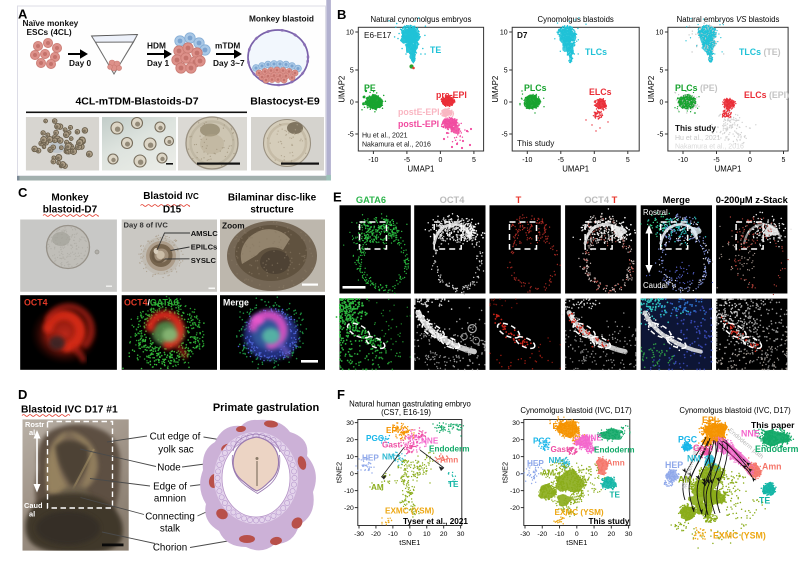 Image resolution: width=800 pixels, height=565 pixels. What do you see at coordinates (535, 88) in the screenshot?
I see `svg-text: PLCs` at bounding box center [535, 88].